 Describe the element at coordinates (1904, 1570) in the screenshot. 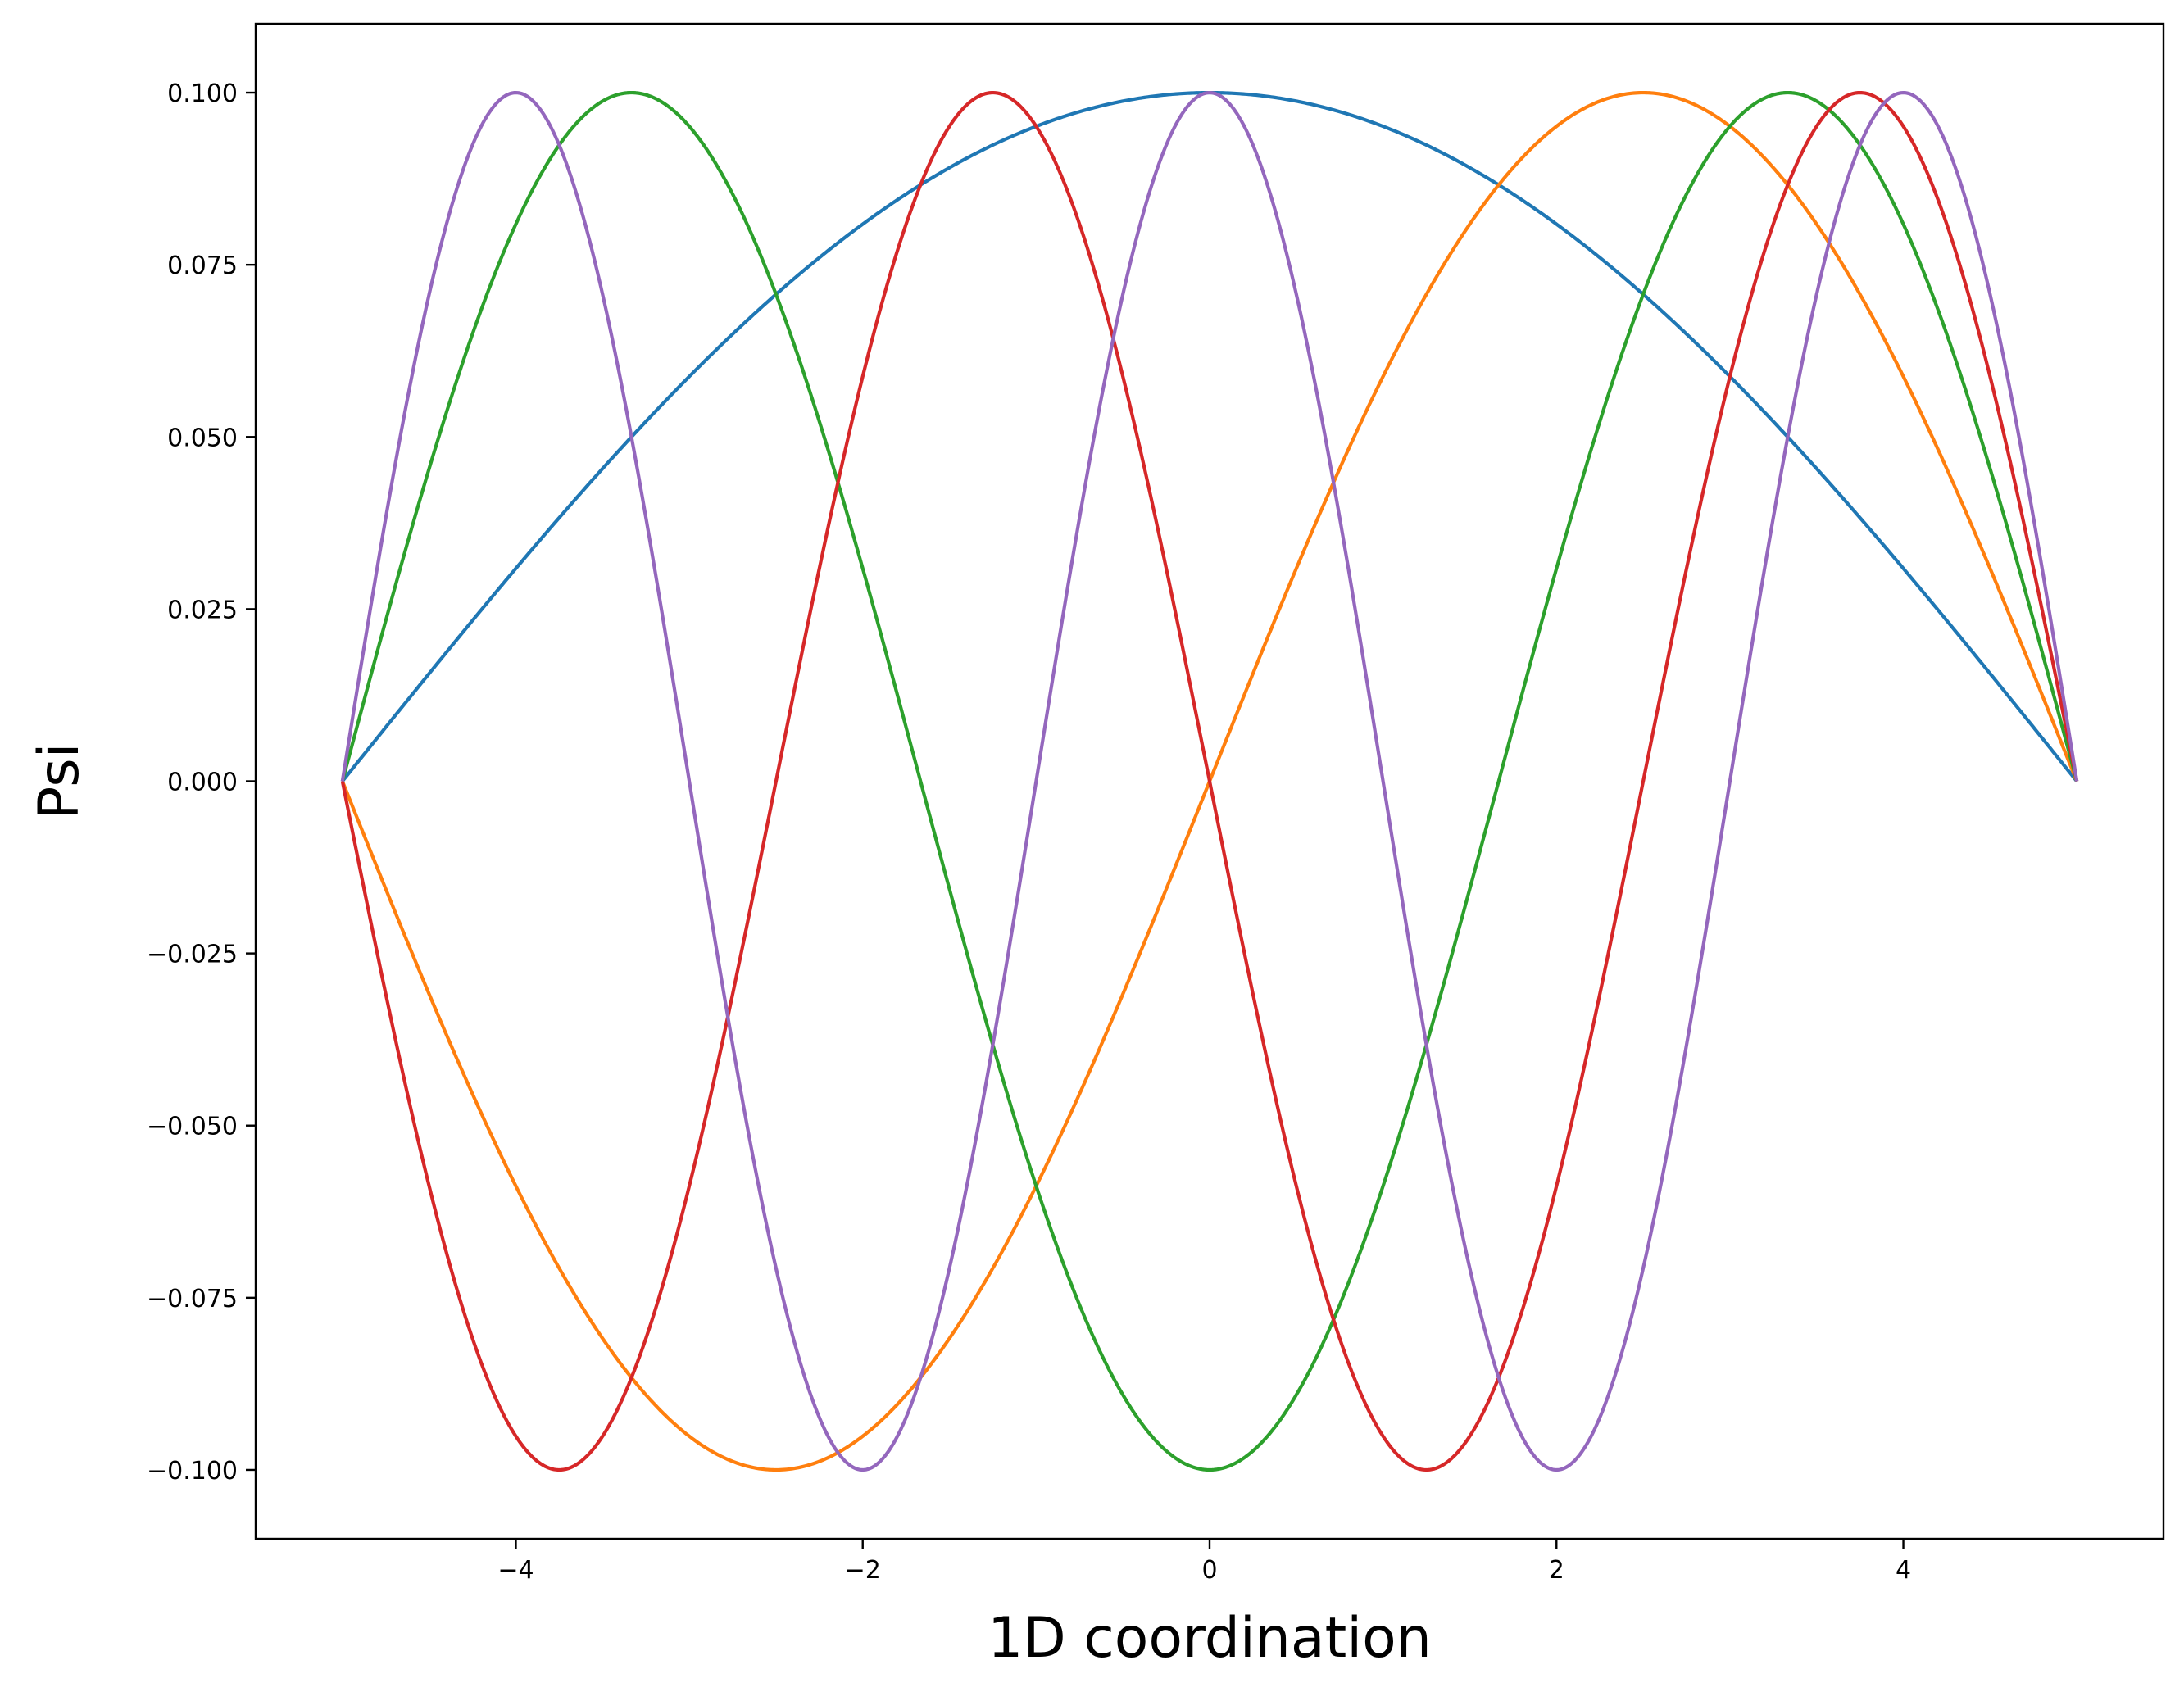

I see `x-tick-label: 4` at that location.